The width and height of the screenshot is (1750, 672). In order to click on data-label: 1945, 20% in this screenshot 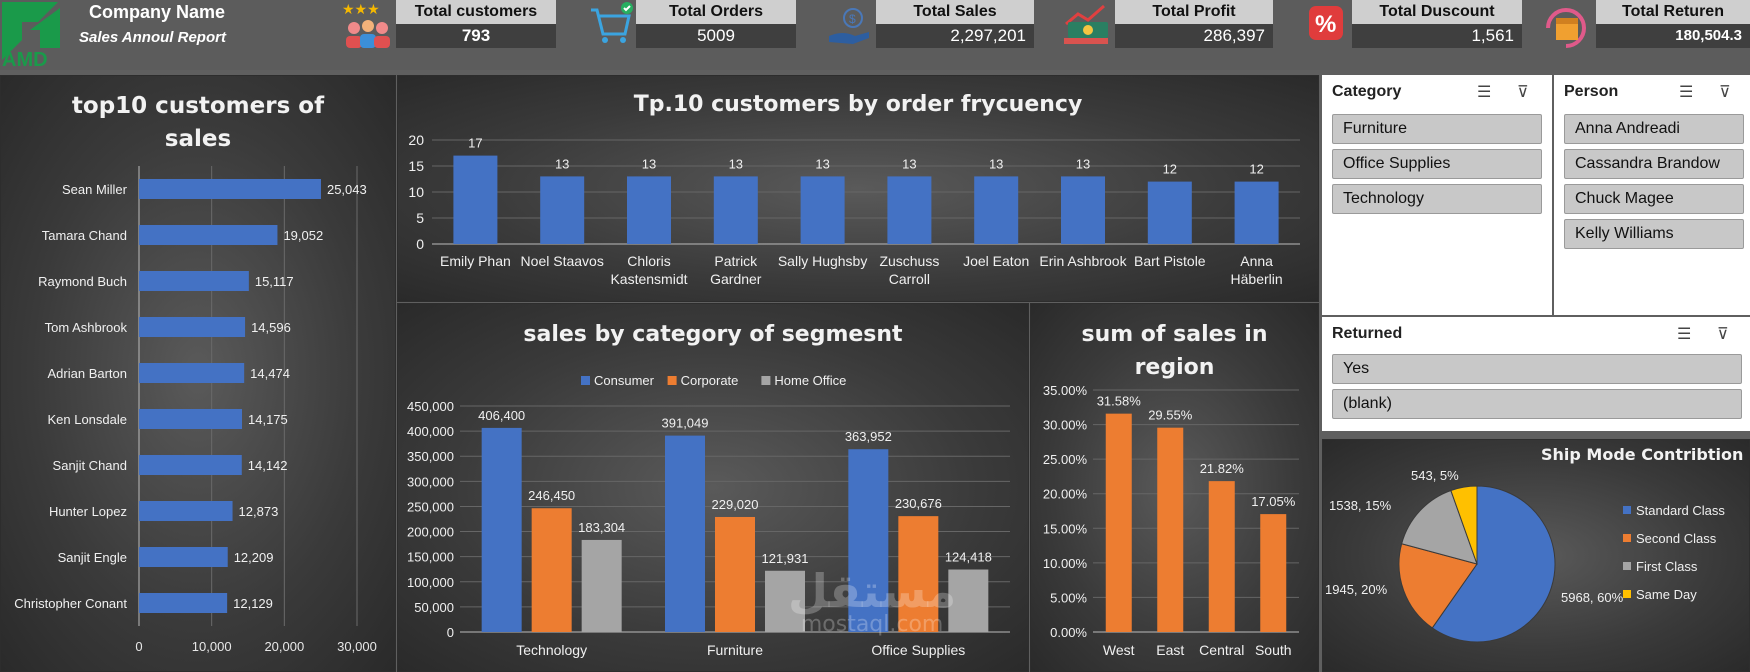, I will do `click(1356, 589)`.